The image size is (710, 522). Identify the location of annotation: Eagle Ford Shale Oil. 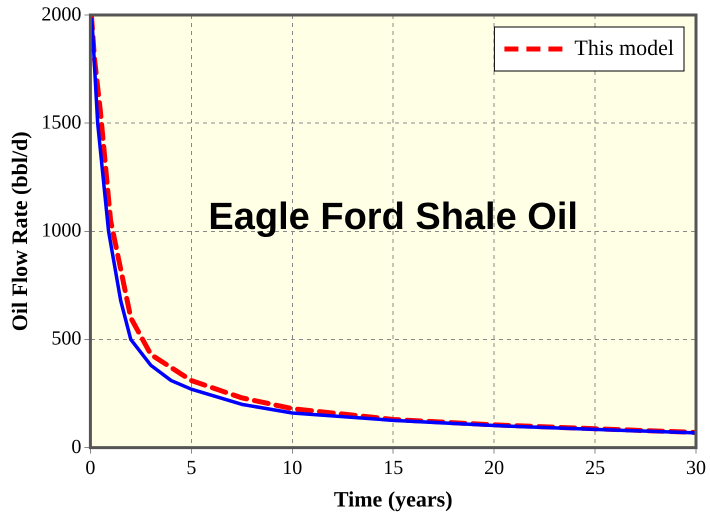
(393, 217).